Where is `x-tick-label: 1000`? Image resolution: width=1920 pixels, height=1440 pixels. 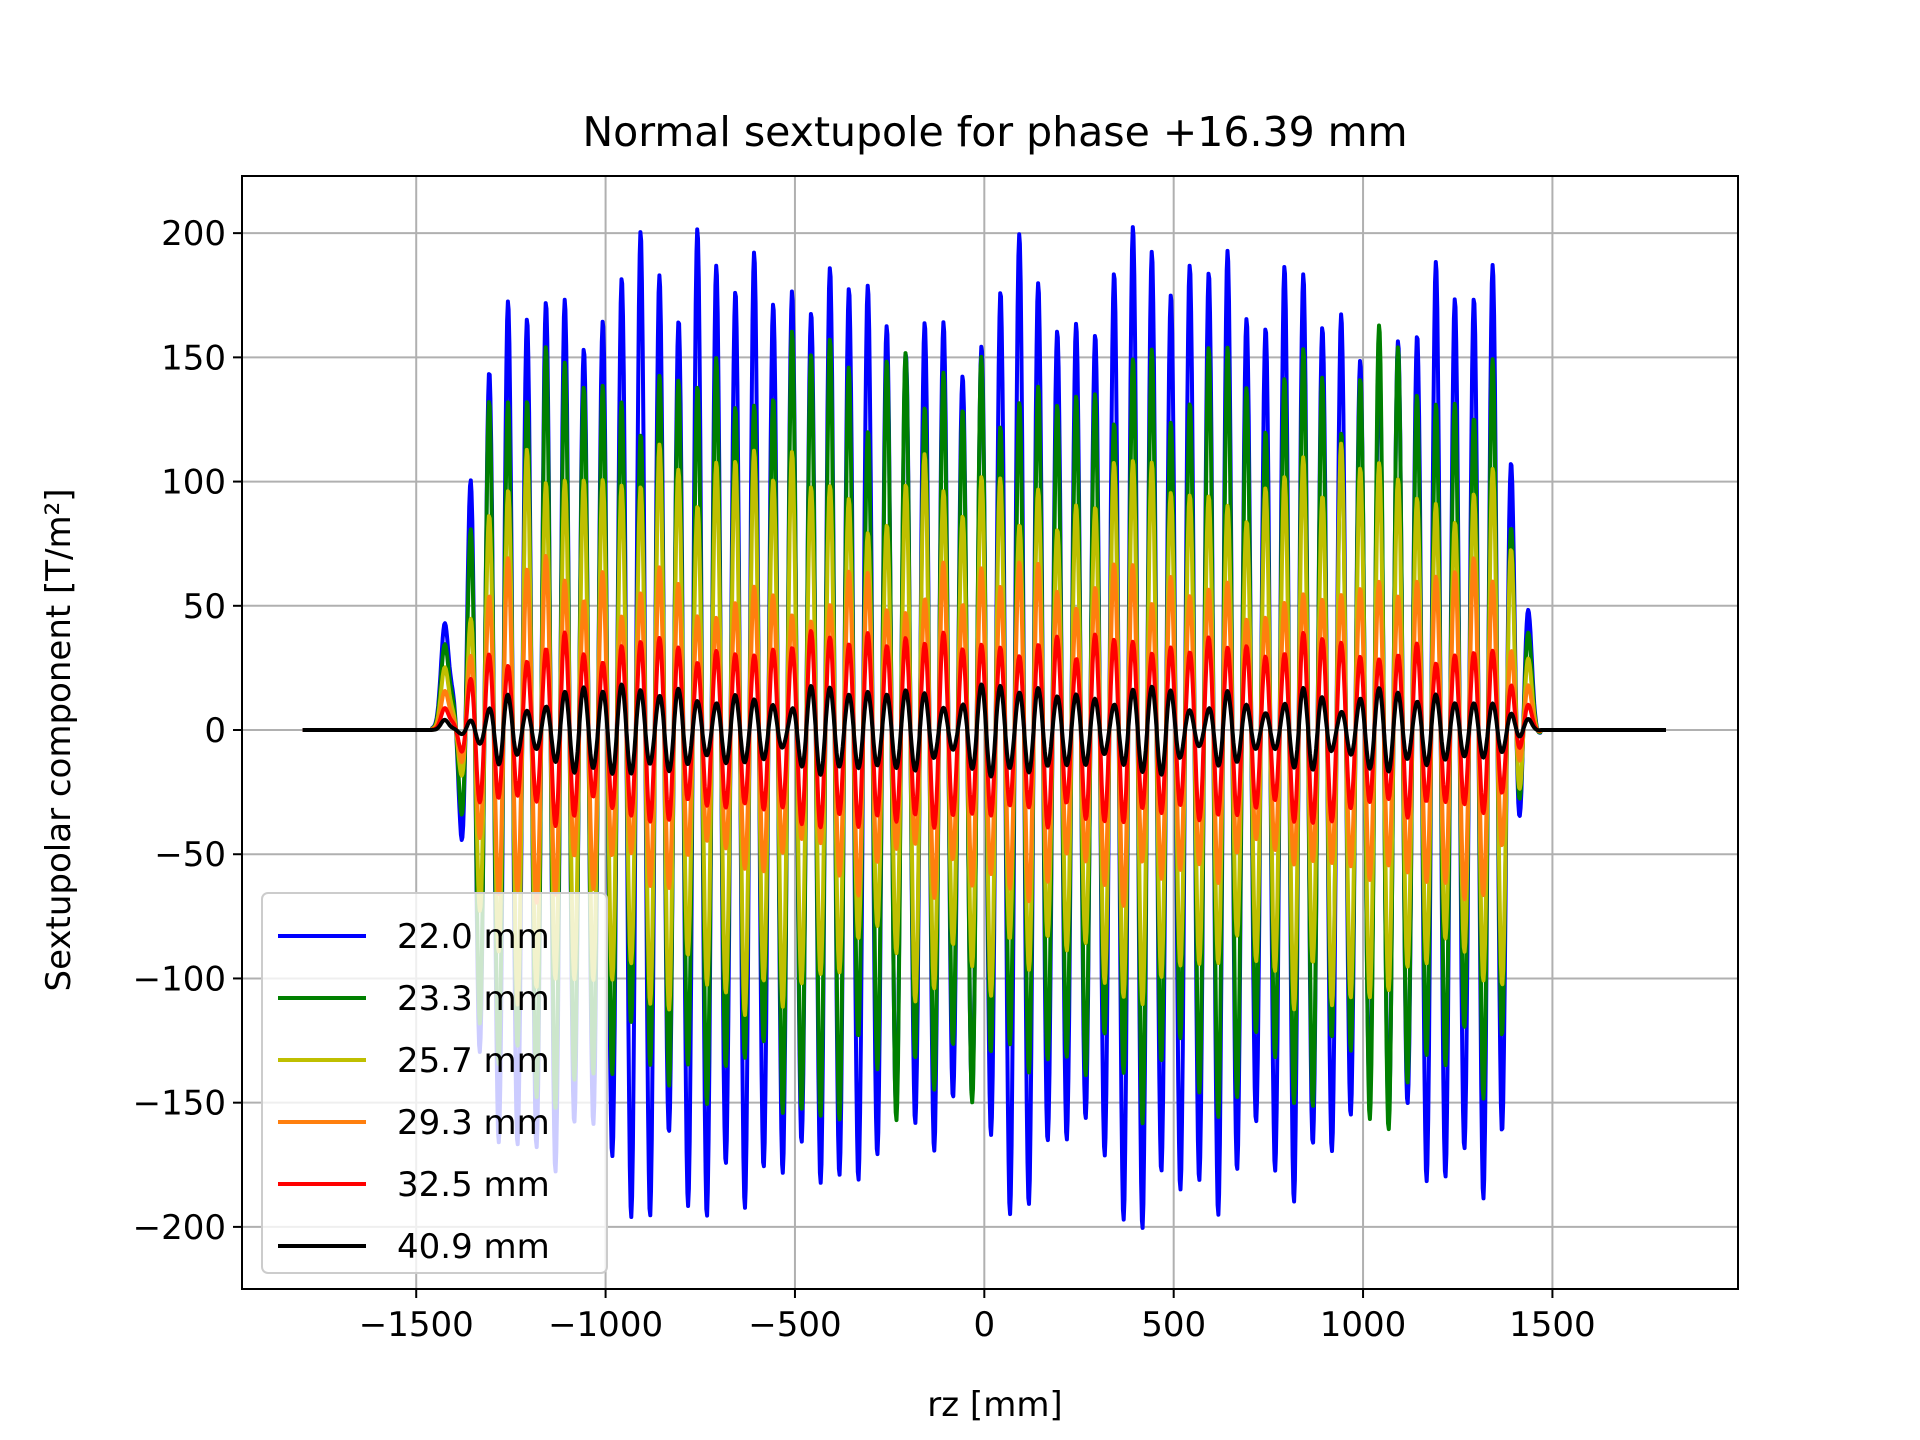
x-tick-label: 1000 is located at coordinates (1363, 1325).